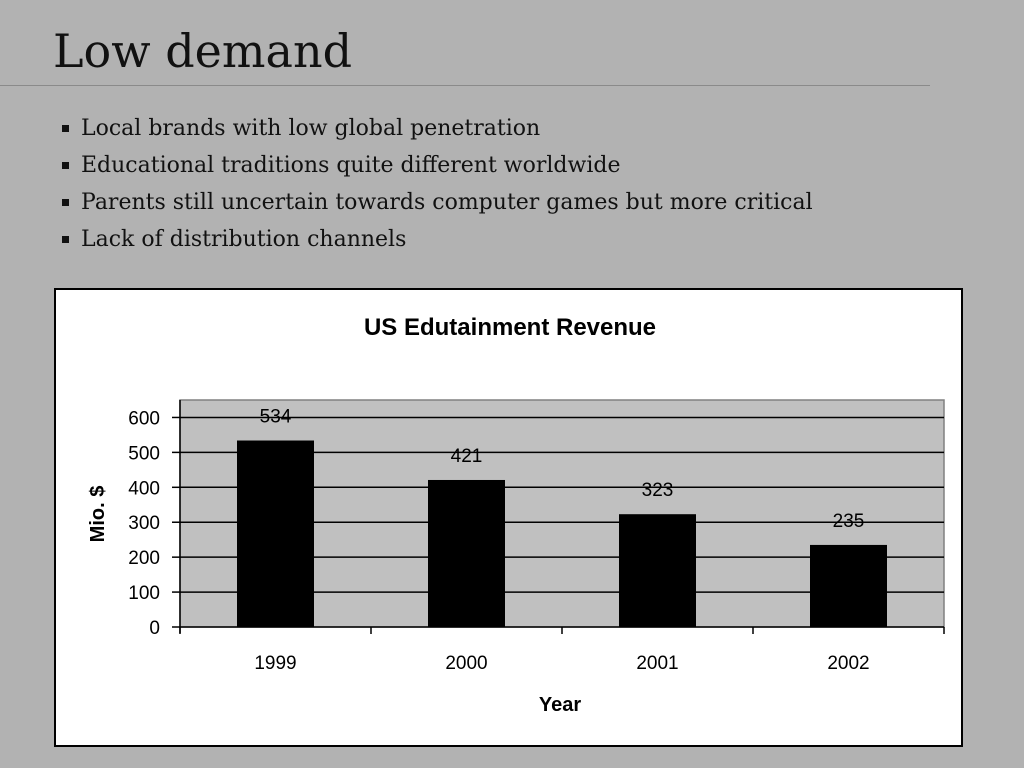  What do you see at coordinates (510, 327) in the screenshot?
I see `chart-title: US Edutainment Revenue` at bounding box center [510, 327].